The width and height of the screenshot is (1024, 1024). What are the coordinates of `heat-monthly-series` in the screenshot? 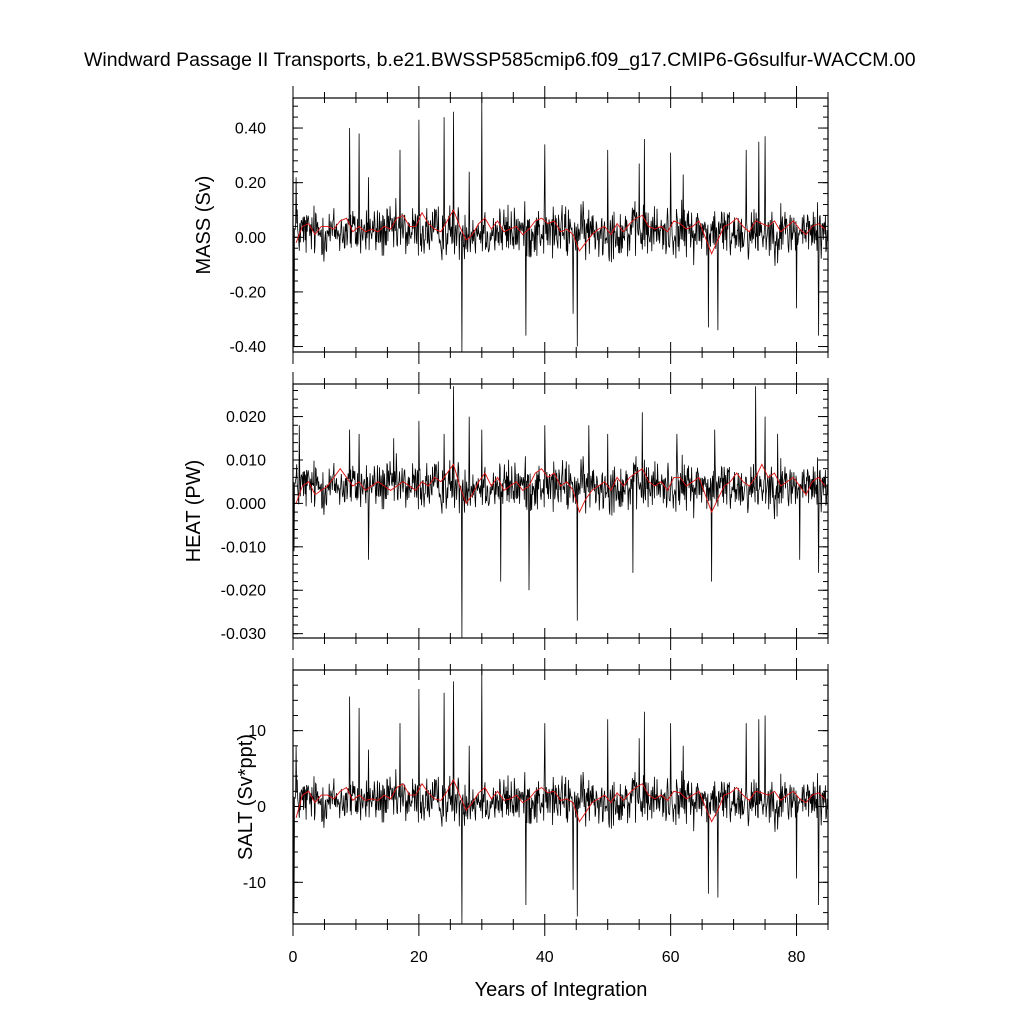 It's located at (560, 512).